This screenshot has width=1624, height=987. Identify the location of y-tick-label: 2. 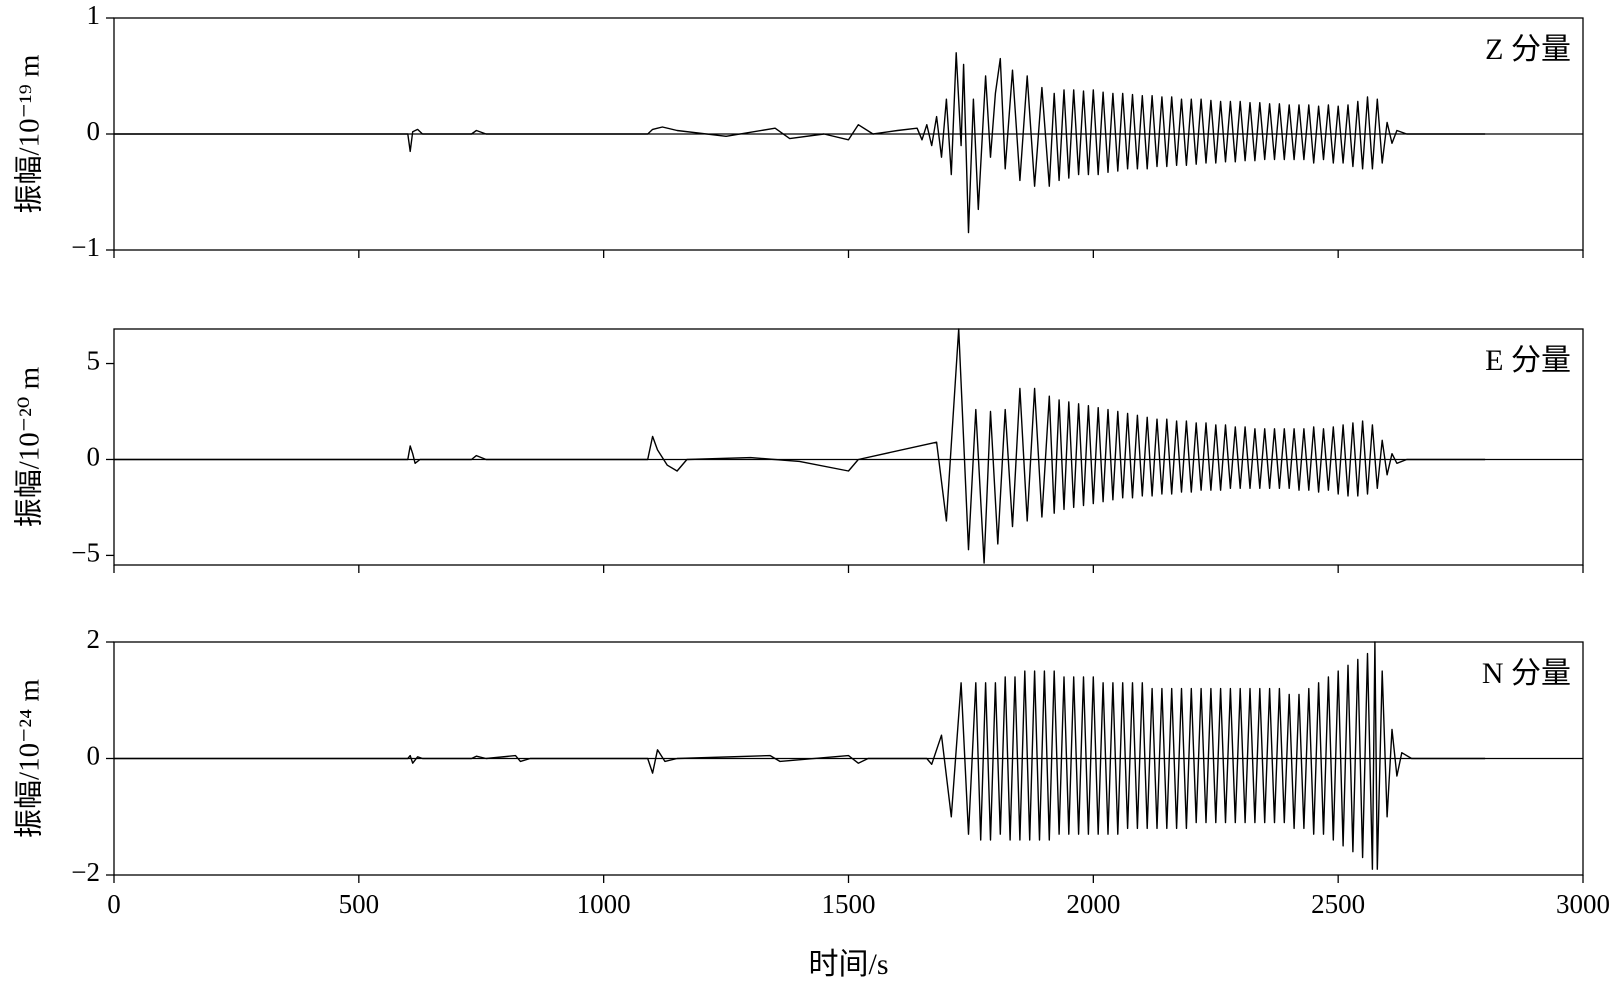
(94, 639).